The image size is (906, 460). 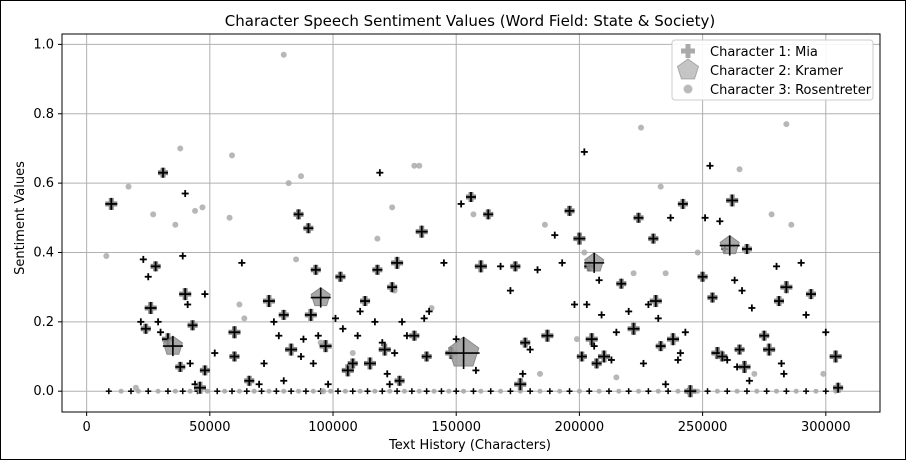 I want to click on x-axis-label: Text History (Characters), so click(x=469, y=445).